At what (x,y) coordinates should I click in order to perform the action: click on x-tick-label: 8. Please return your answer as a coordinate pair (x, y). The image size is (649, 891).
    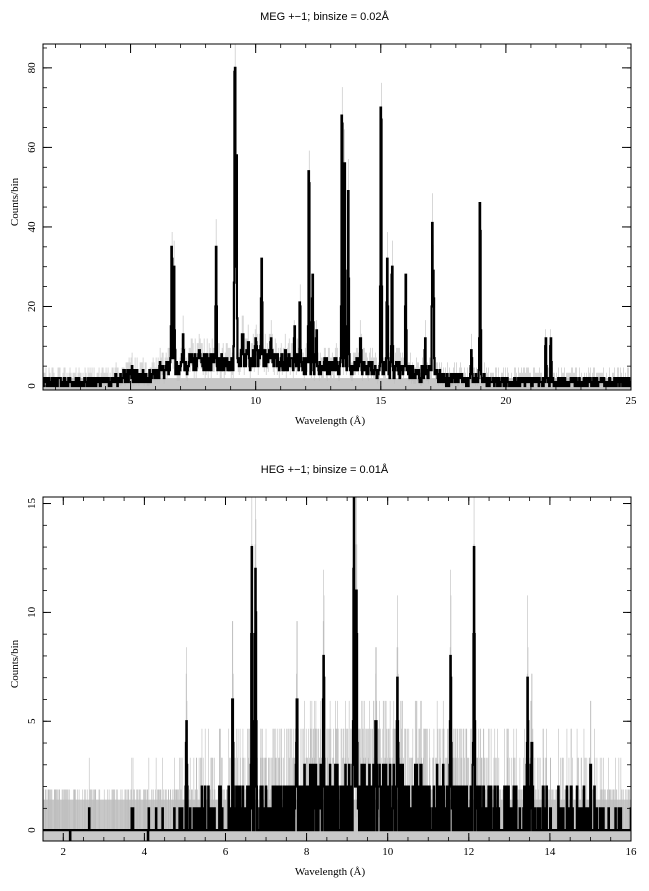
    Looking at the image, I should click on (307, 852).